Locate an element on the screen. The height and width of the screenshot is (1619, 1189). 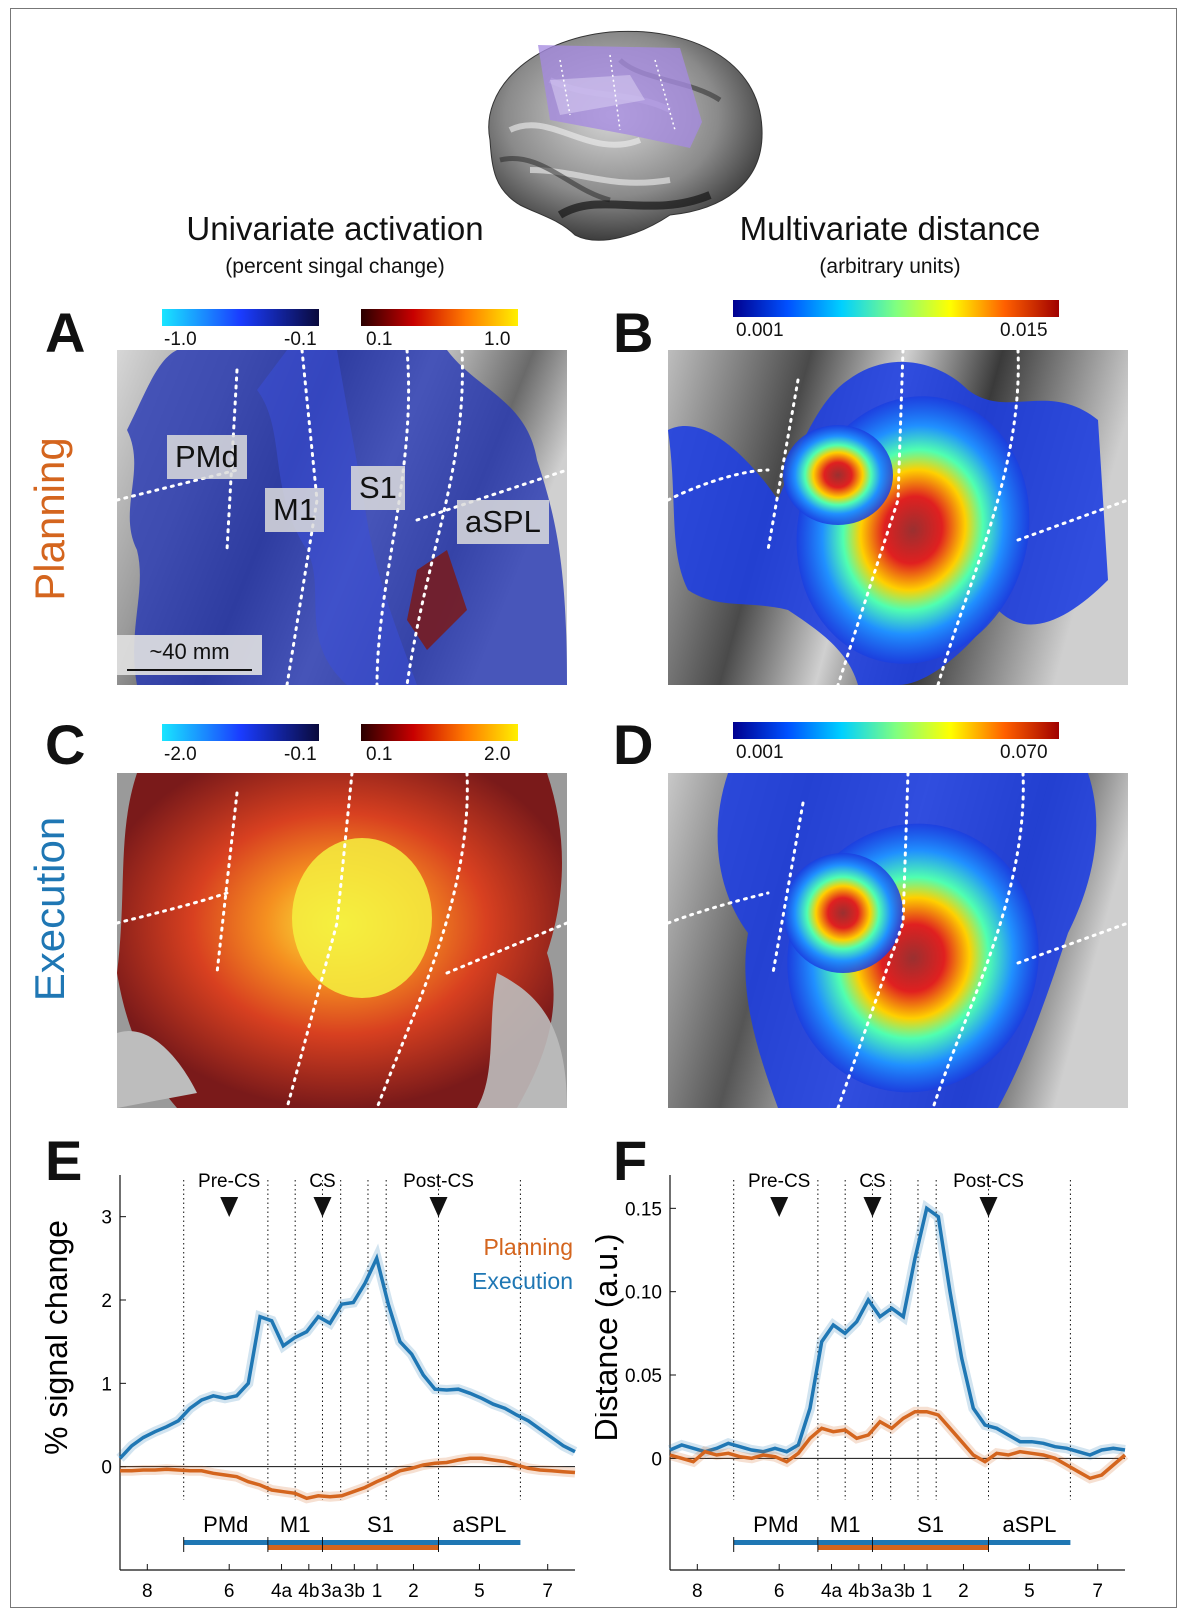
roi-label-s1: S1 is located at coordinates (378, 488).